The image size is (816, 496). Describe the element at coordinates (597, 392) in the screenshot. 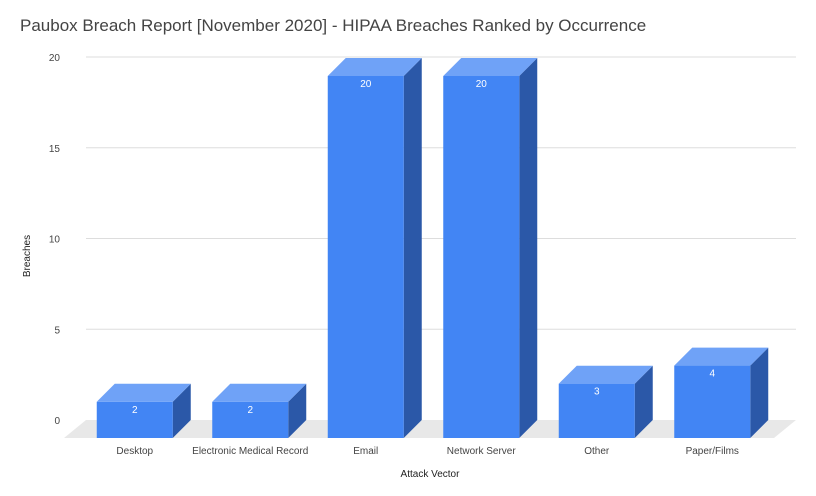

I see `data-label: 3` at that location.